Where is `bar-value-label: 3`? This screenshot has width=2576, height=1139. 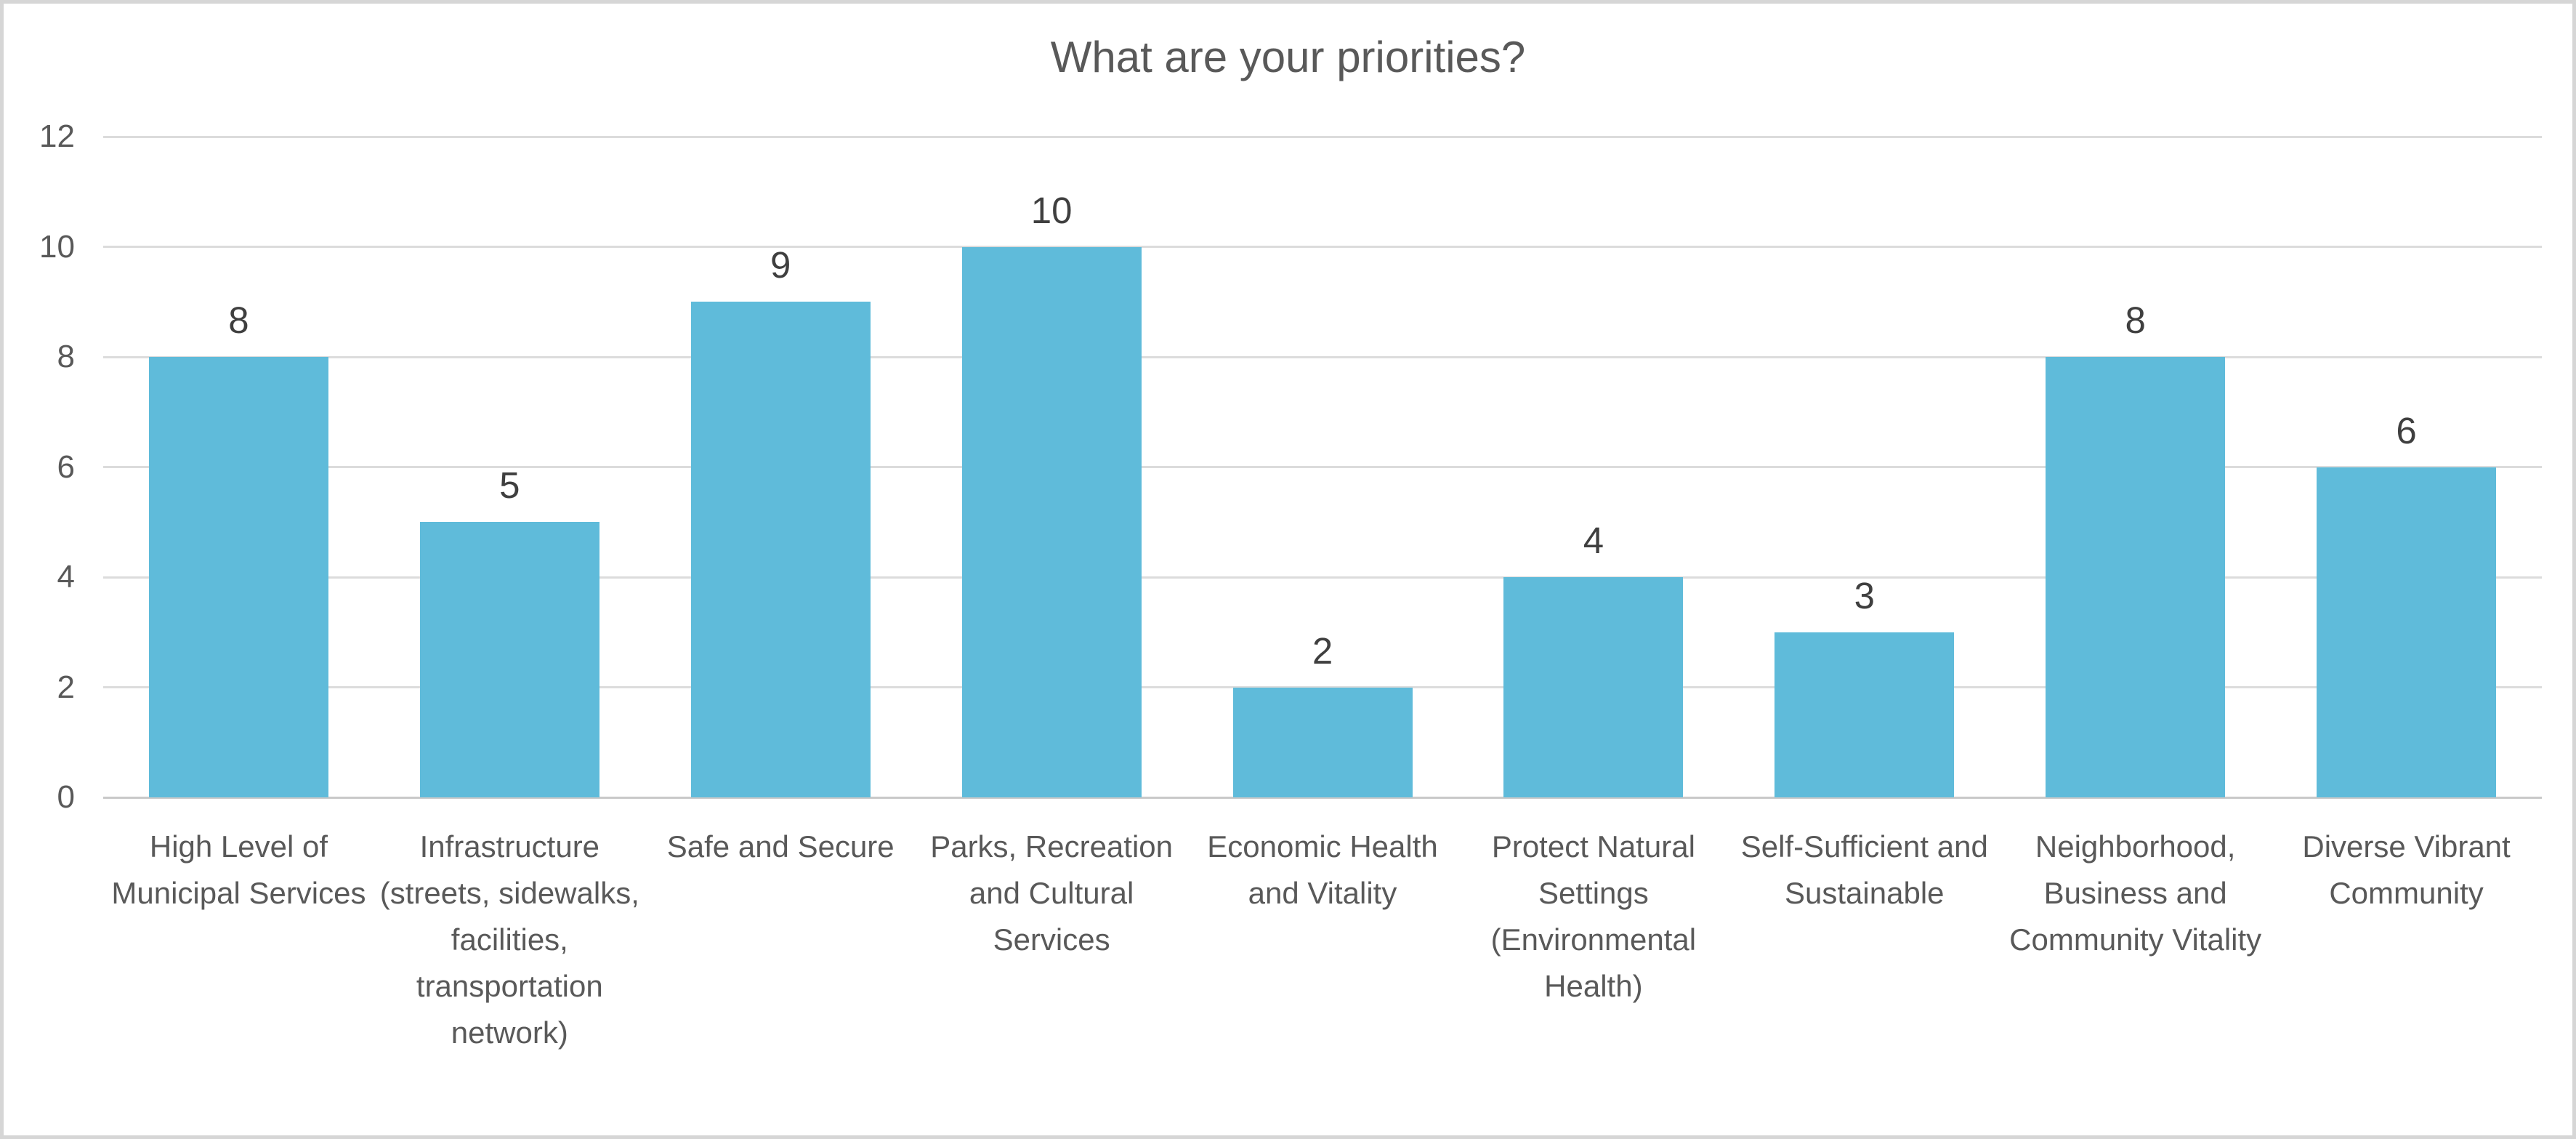
bar-value-label: 3 is located at coordinates (1865, 595).